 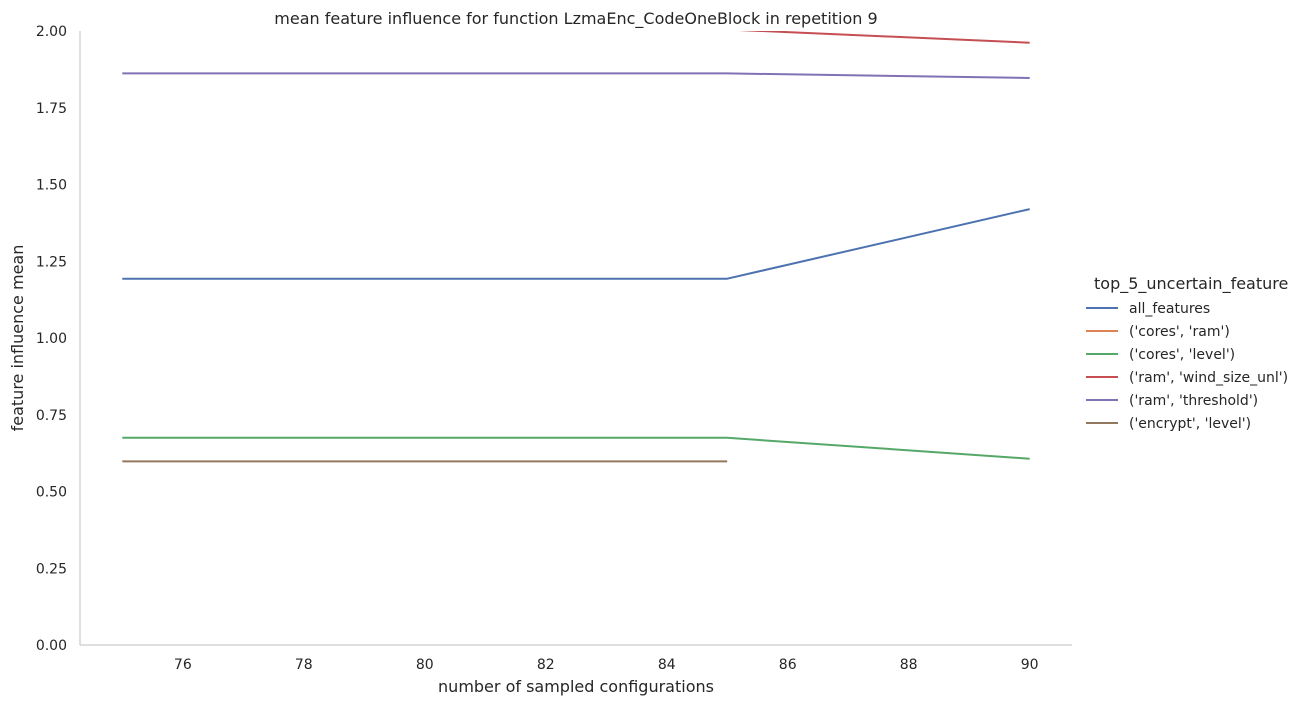 I want to click on legend-label: all_features, so click(x=1169, y=309).